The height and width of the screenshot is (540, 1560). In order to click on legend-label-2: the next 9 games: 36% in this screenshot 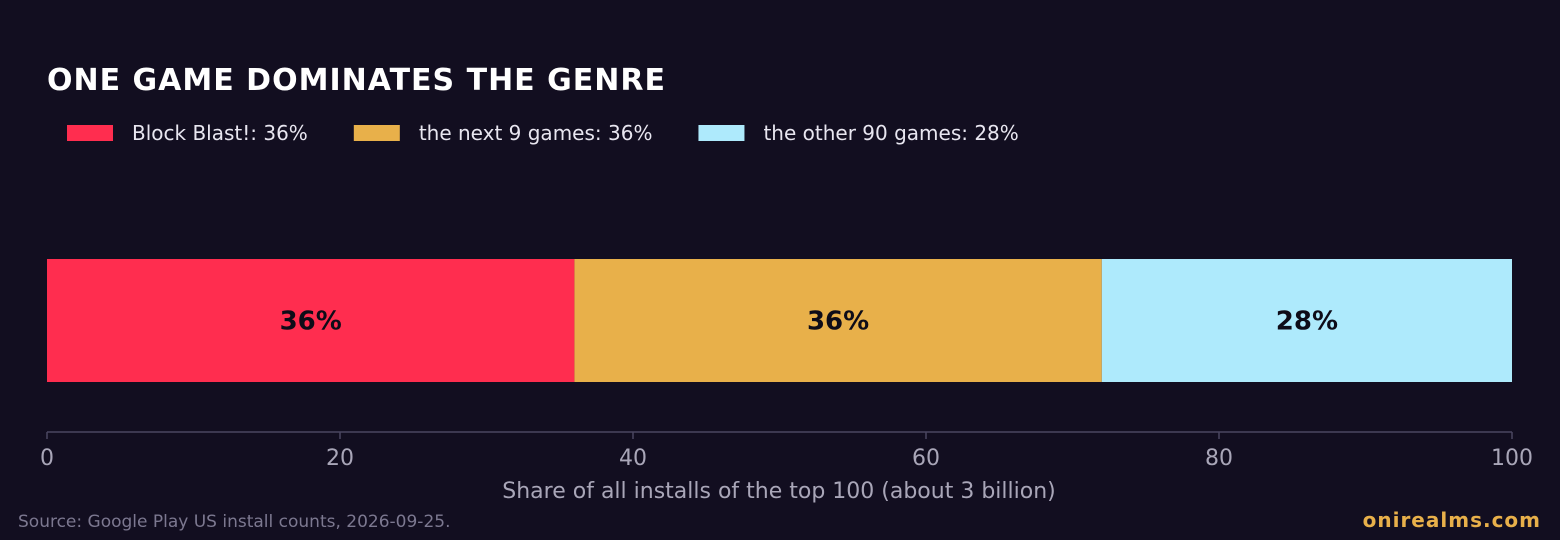, I will do `click(536, 133)`.